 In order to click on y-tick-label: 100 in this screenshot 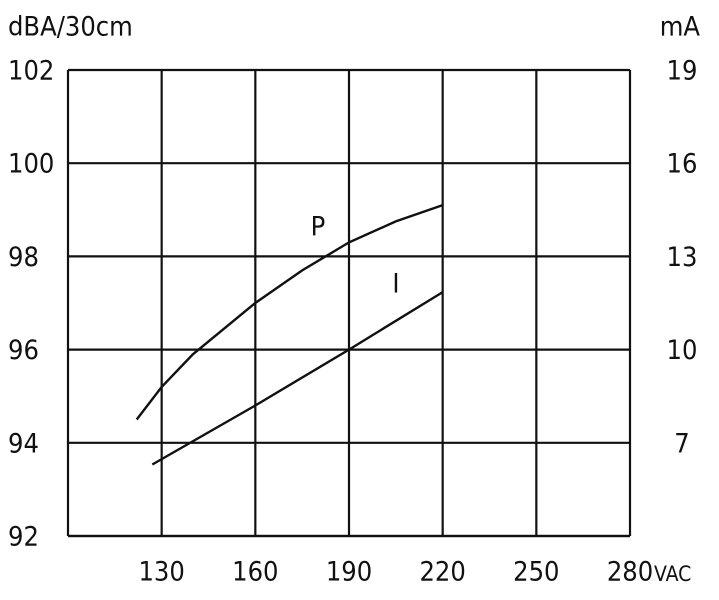, I will do `click(31, 164)`.